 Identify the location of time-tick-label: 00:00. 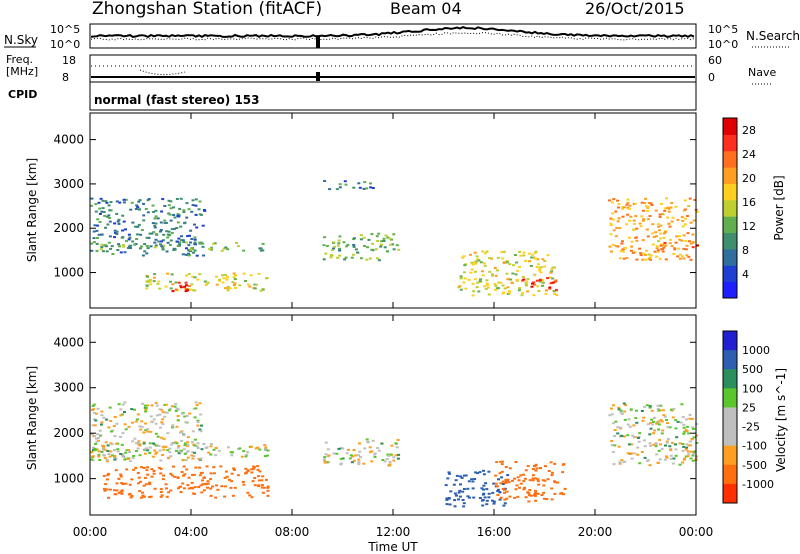
(696, 532).